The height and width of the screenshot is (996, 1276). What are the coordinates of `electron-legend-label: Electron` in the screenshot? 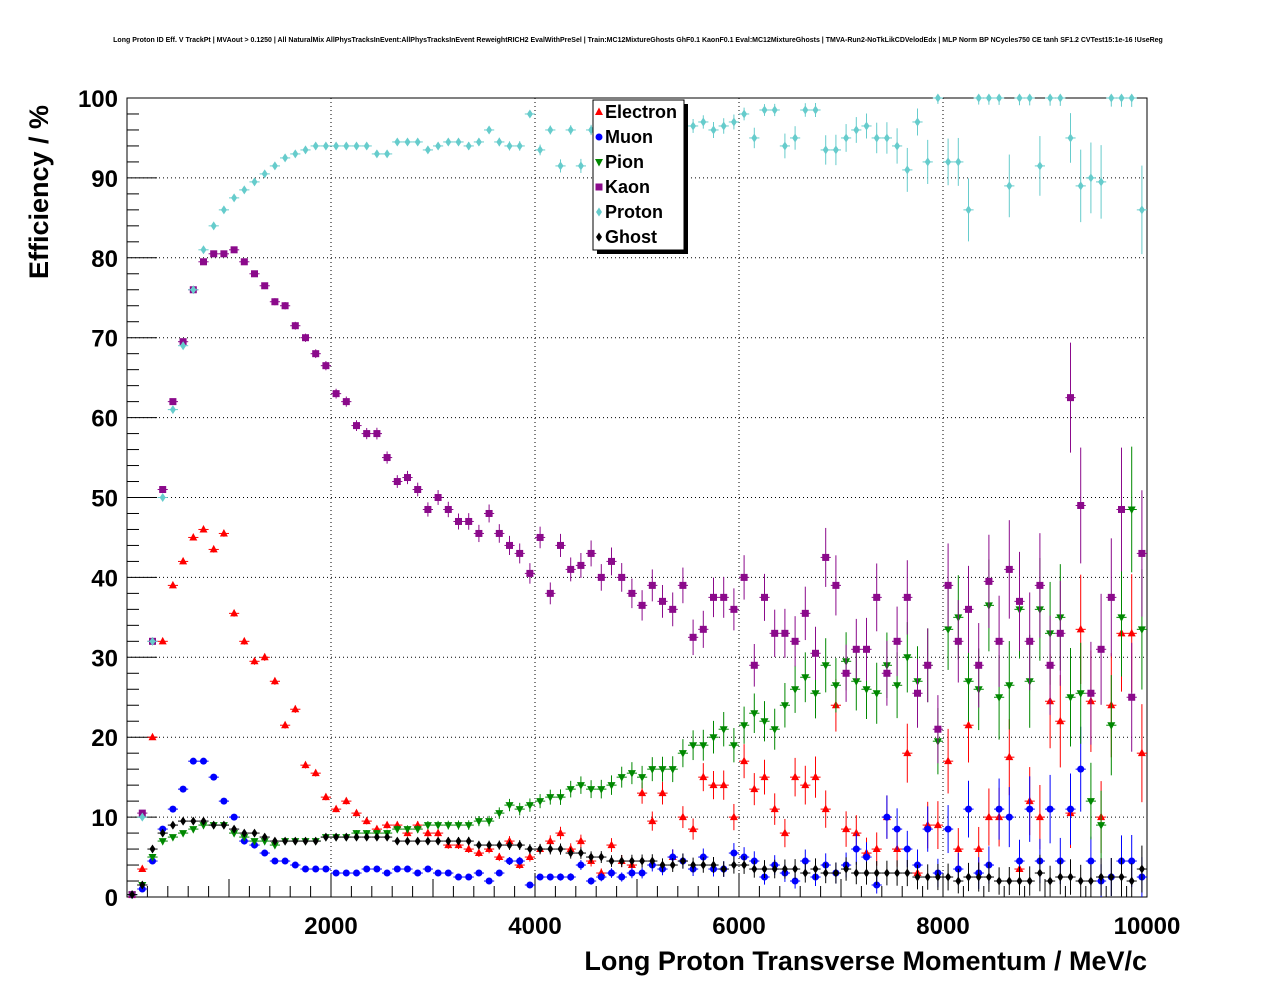 It's located at (641, 112).